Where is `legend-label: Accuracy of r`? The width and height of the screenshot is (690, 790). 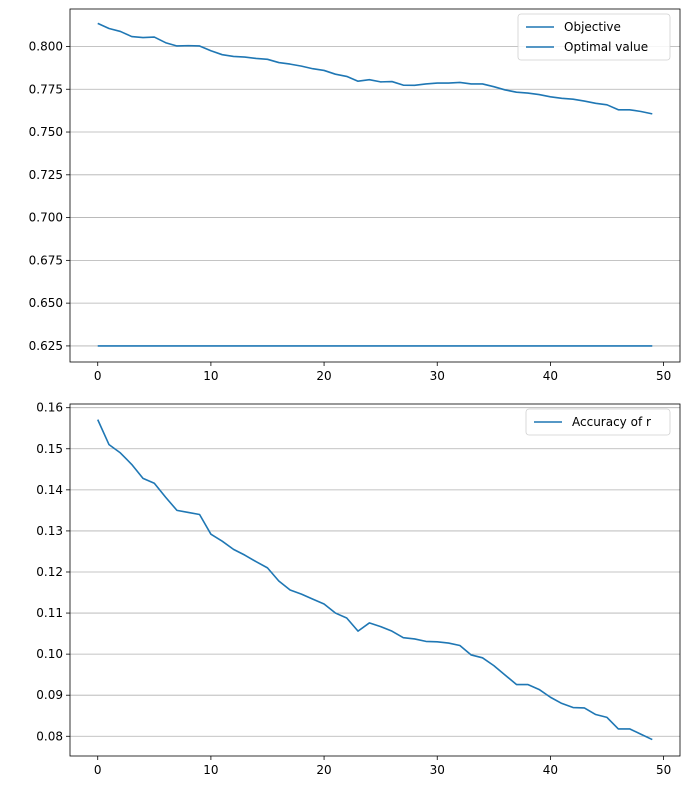
legend-label: Accuracy of r is located at coordinates (611, 422).